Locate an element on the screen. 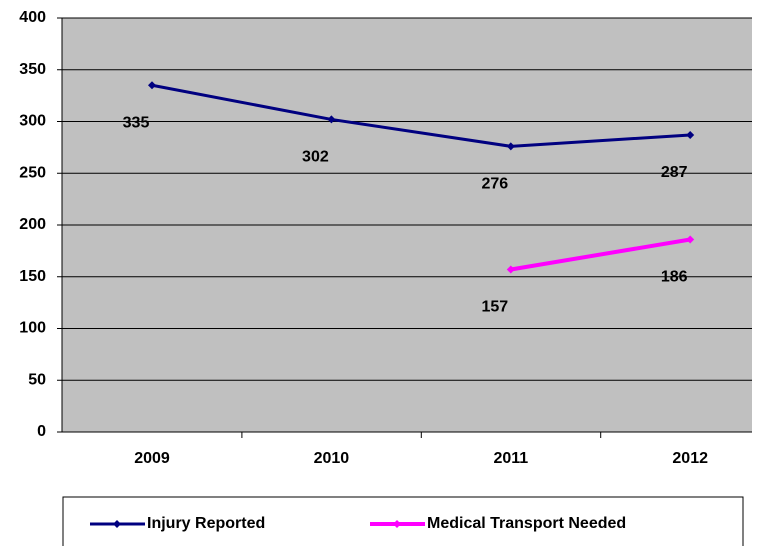 This screenshot has height=546, width=767. y-tick-label: 50 is located at coordinates (37, 379).